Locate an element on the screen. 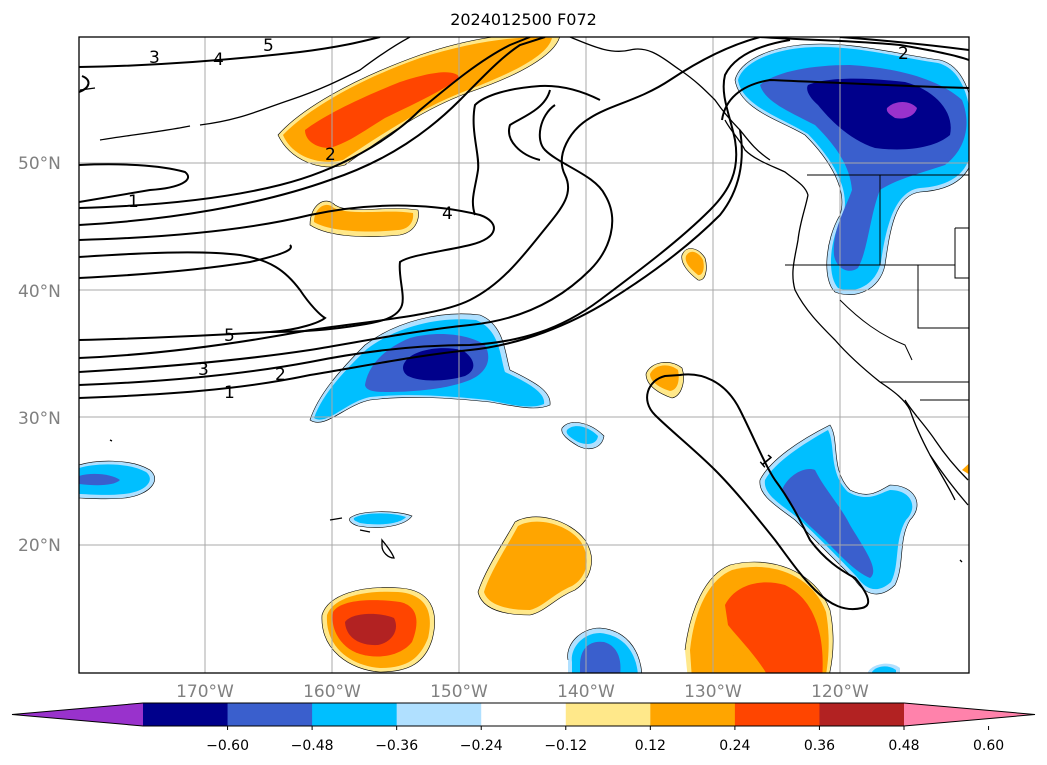 Image resolution: width=1047 pixels, height=765 pixels. colorbar-tick-label: −0.48 is located at coordinates (312, 746).